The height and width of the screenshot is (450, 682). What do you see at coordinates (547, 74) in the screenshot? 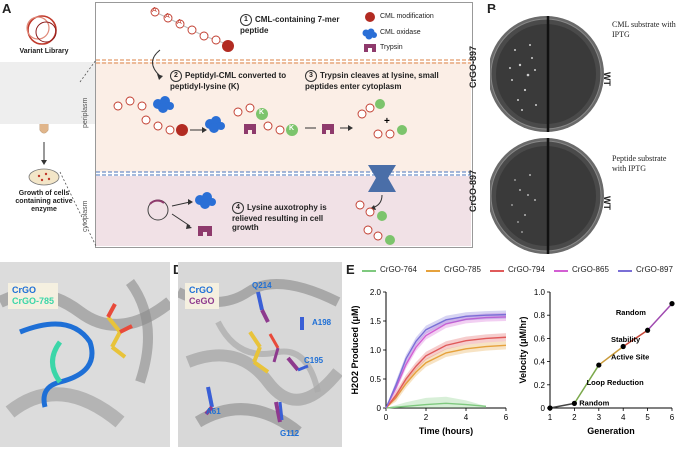
I see `plate-top` at bounding box center [547, 74].